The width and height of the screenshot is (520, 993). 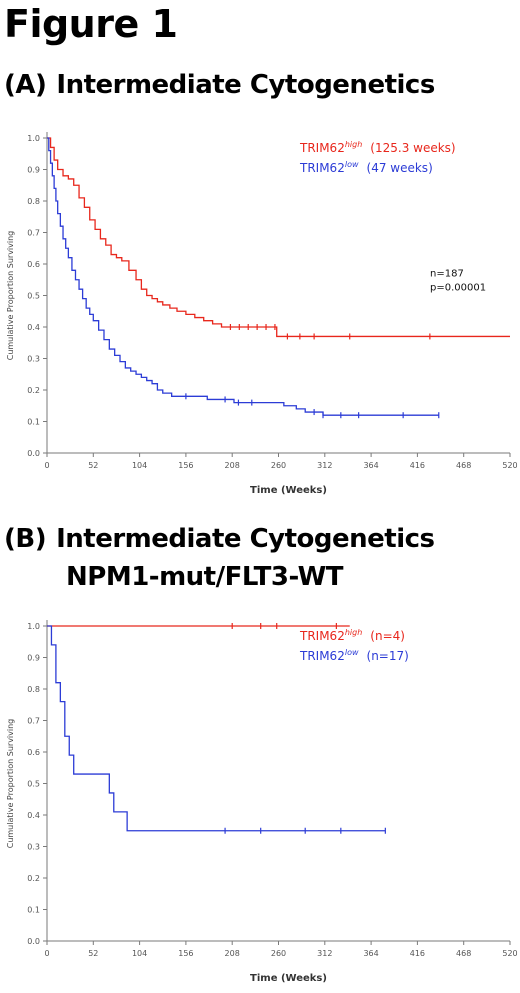 I want to click on panel-b-subtitle: NPM1-mut/FLT3-WT, so click(x=204, y=577).